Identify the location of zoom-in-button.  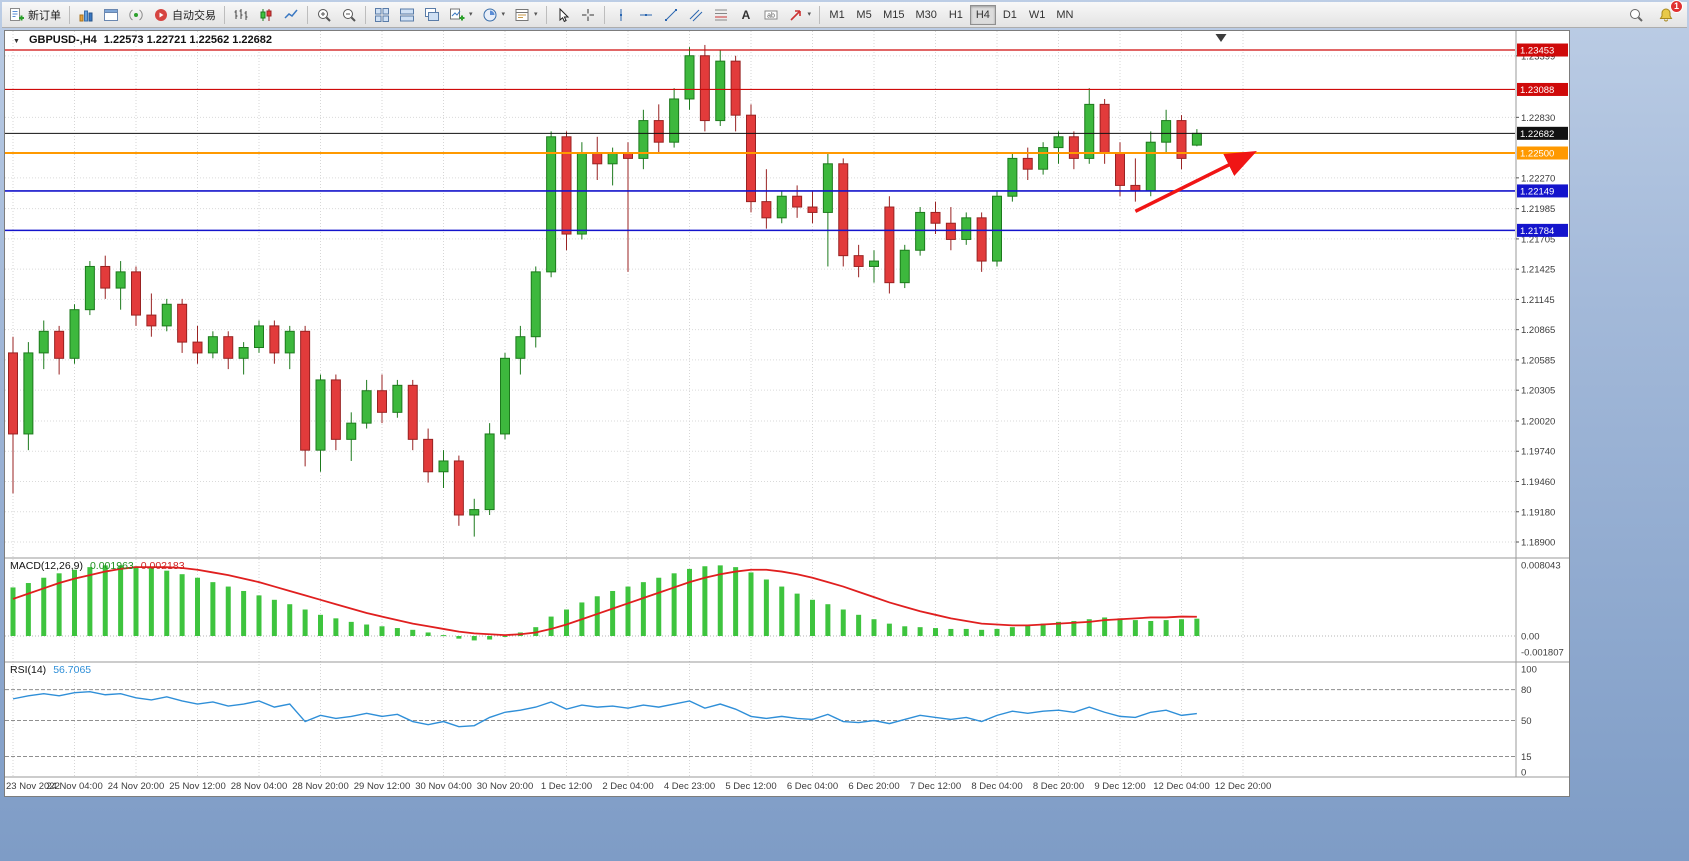
(324, 15).